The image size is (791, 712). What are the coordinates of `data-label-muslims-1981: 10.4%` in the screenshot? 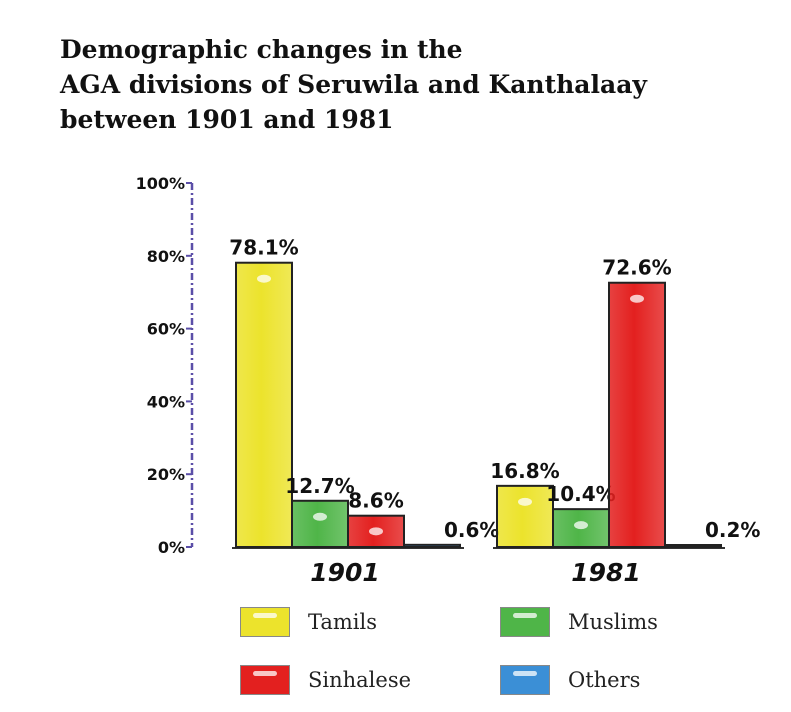 It's located at (580, 494).